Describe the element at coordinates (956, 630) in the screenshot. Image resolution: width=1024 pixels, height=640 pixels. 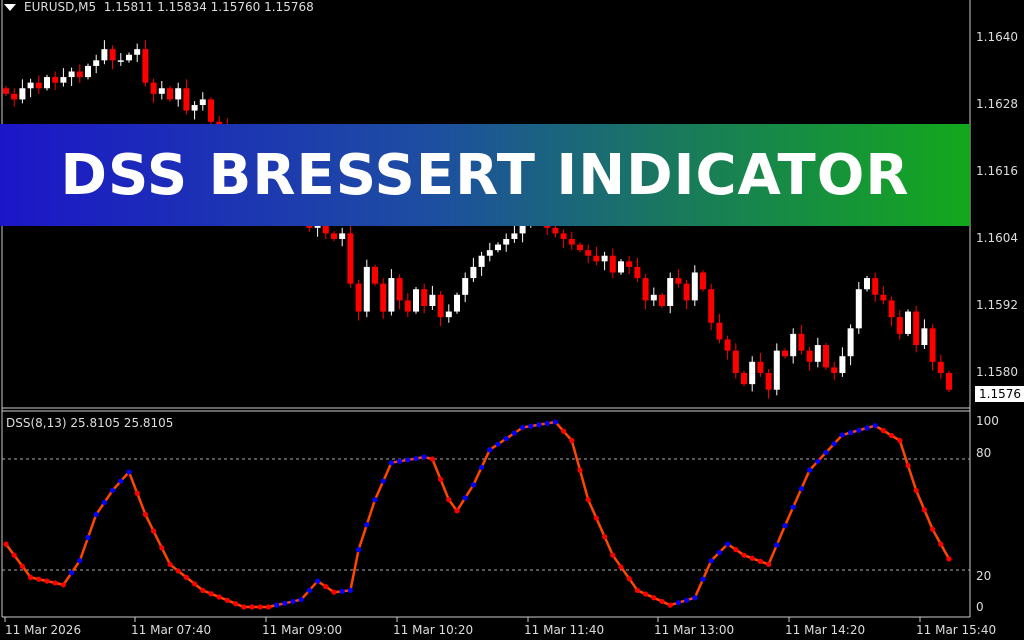
I see `time-tick: 11 Mar 15:40` at that location.